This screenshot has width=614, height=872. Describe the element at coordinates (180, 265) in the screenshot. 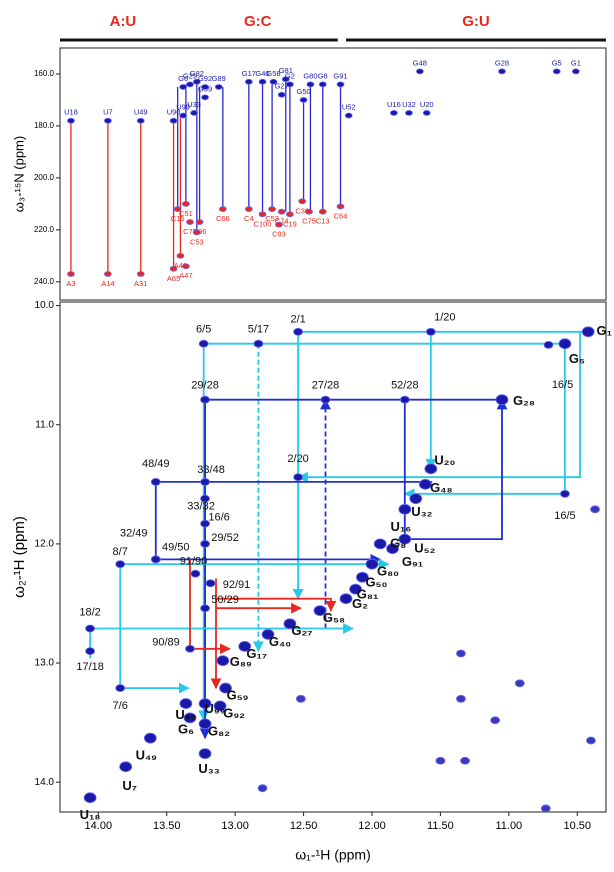

I see `peak-label: A41` at that location.